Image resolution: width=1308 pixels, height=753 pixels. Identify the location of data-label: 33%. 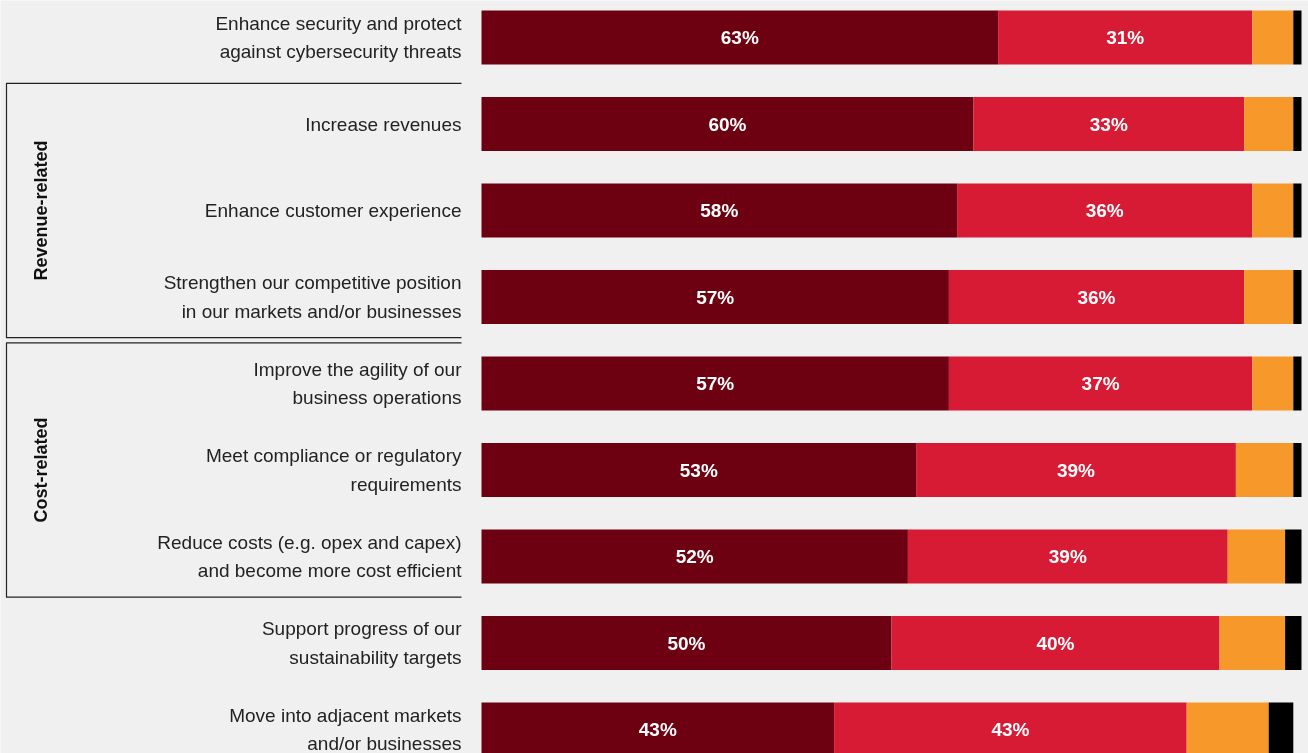
(1108, 124).